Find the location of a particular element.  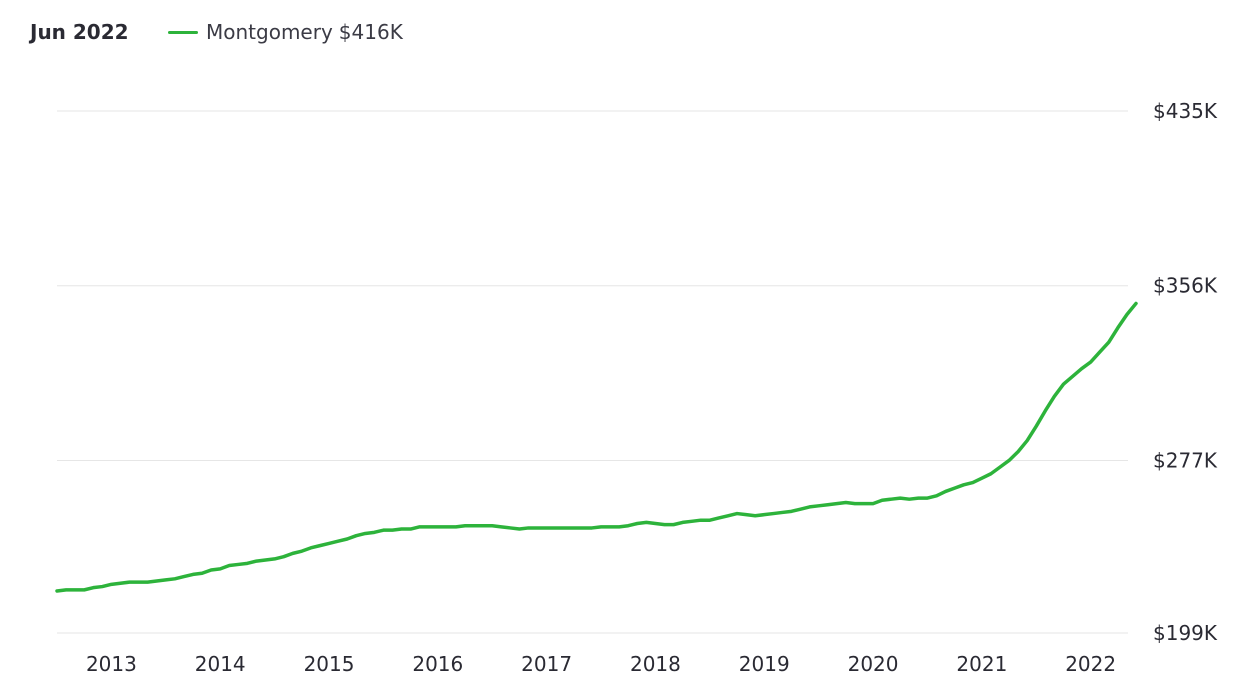

y-tick-label: $356K is located at coordinates (1185, 286).